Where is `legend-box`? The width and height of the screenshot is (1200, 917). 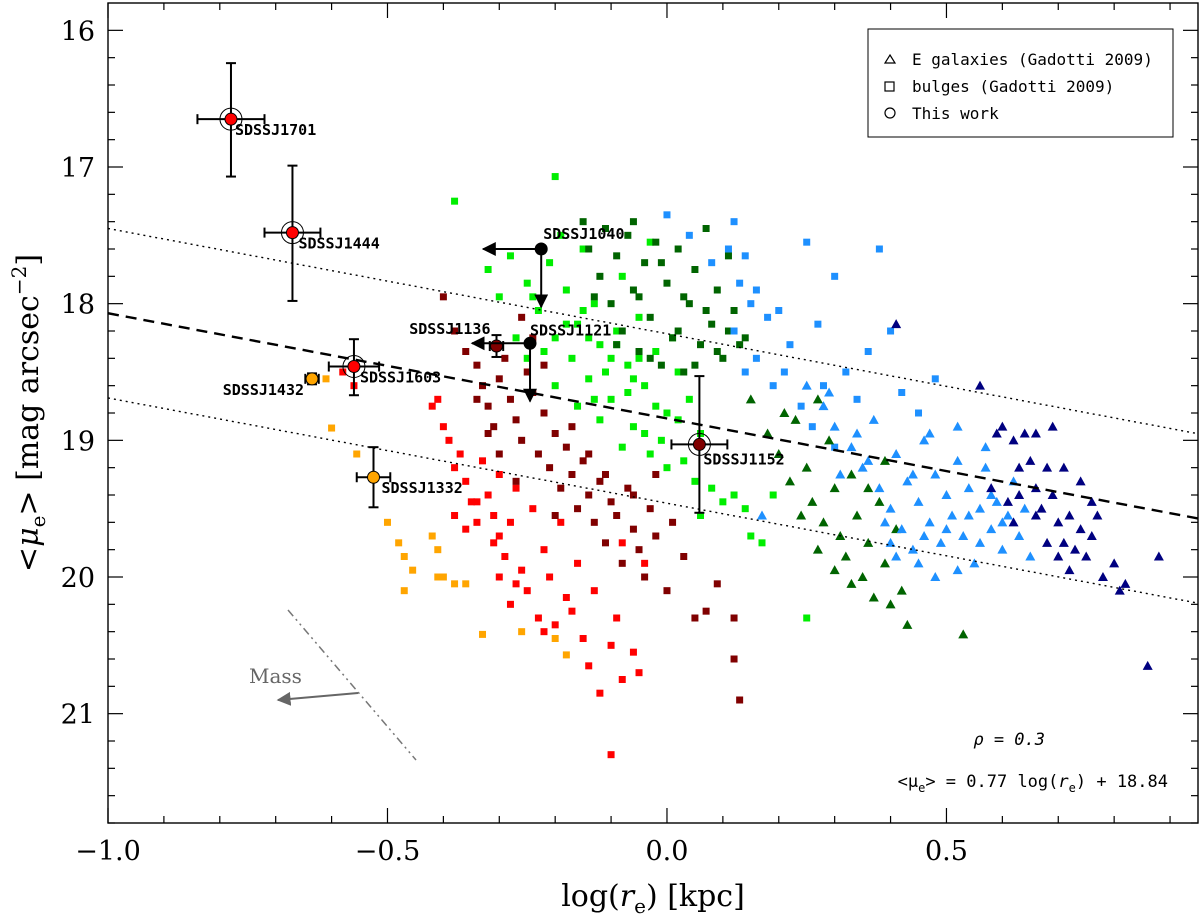
legend-box is located at coordinates (1020, 83).